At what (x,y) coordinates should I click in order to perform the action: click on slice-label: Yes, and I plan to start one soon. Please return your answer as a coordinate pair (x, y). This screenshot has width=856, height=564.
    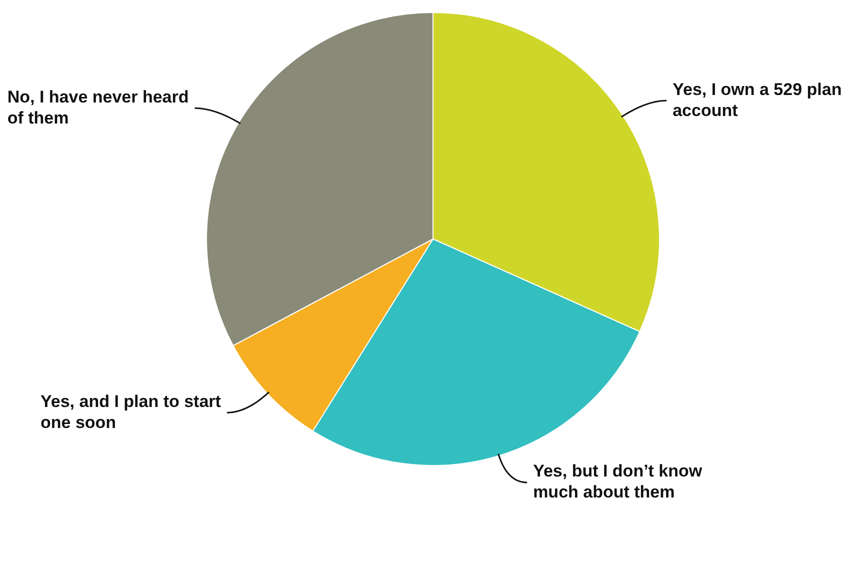
    Looking at the image, I should click on (131, 412).